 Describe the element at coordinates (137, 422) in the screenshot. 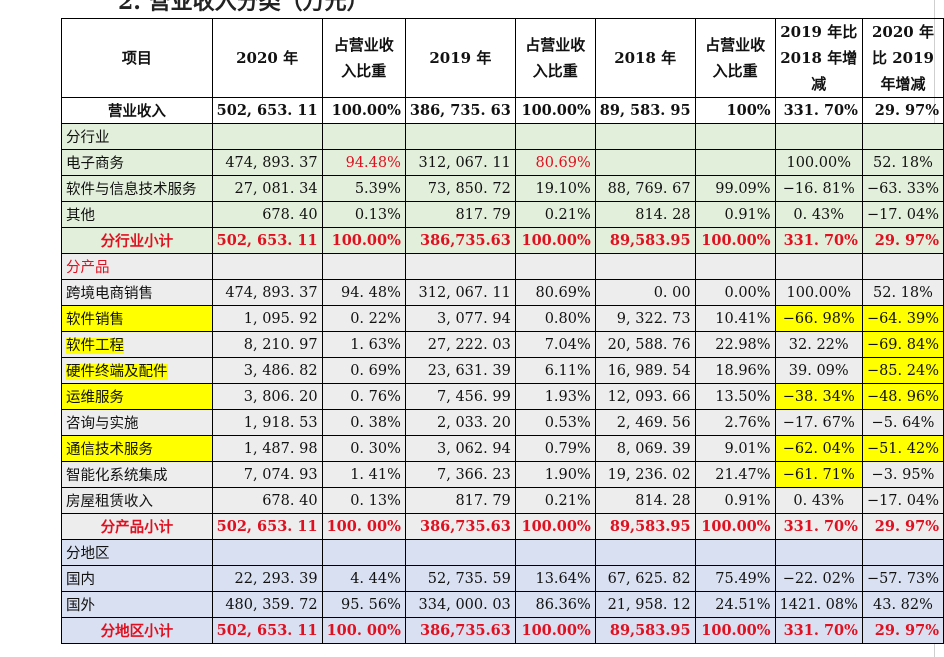

I see `cell-item: 咨询与实施` at that location.